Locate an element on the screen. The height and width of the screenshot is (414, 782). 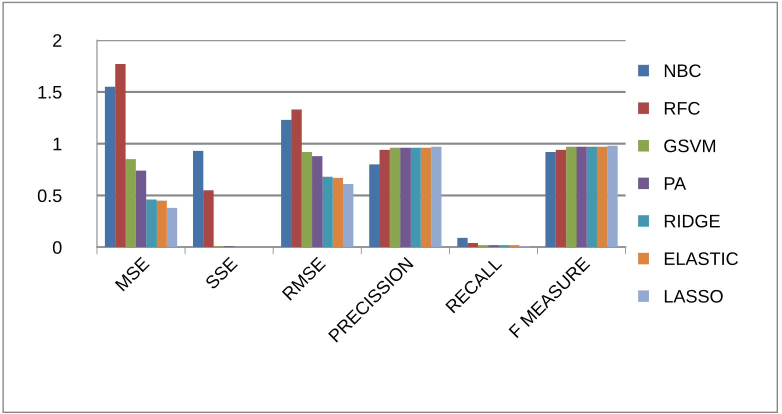
legend-label: GSVM is located at coordinates (690, 146).